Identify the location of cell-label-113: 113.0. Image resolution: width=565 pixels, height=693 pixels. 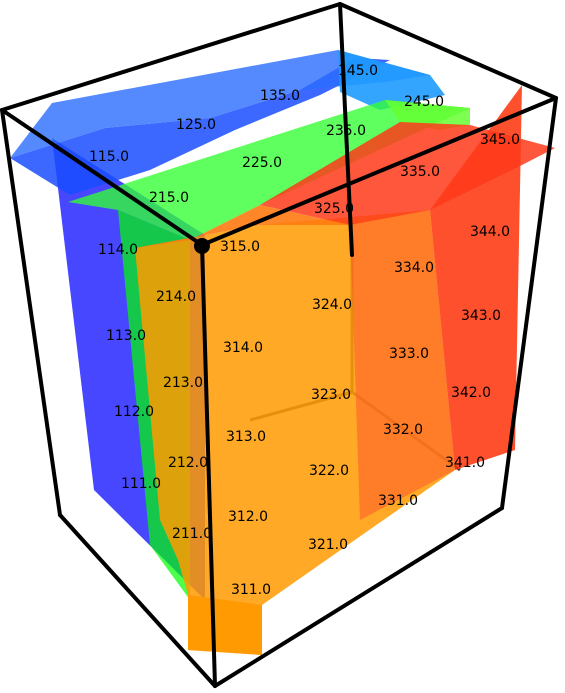
(126, 336).